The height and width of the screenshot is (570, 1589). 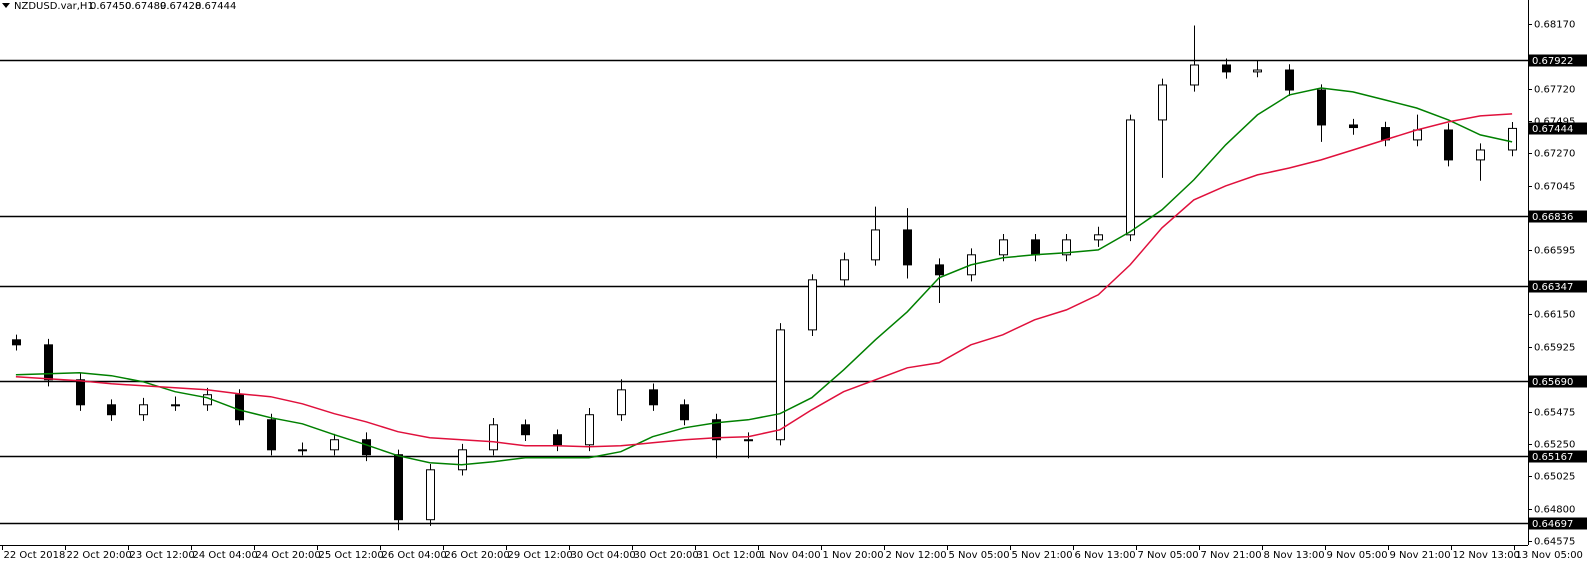 What do you see at coordinates (1554, 90) in the screenshot?
I see `y-tick-label: 0.67720` at bounding box center [1554, 90].